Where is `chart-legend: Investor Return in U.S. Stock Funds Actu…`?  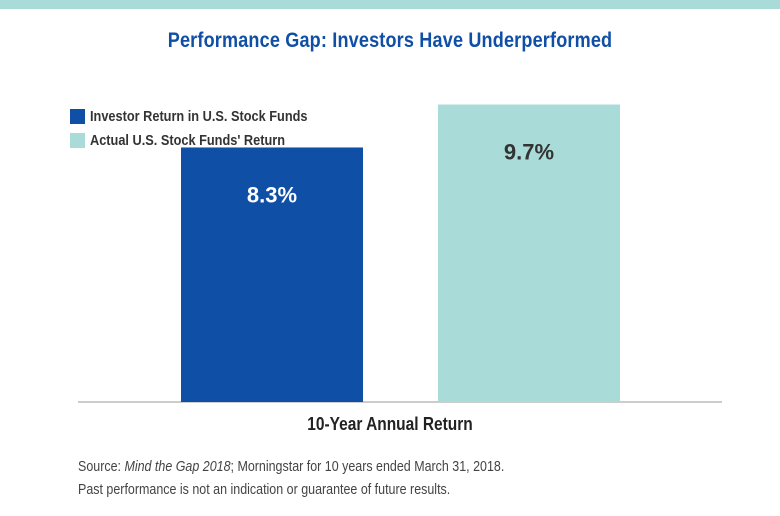
chart-legend: Investor Return in U.S. Stock Funds Actu… is located at coordinates (208, 128).